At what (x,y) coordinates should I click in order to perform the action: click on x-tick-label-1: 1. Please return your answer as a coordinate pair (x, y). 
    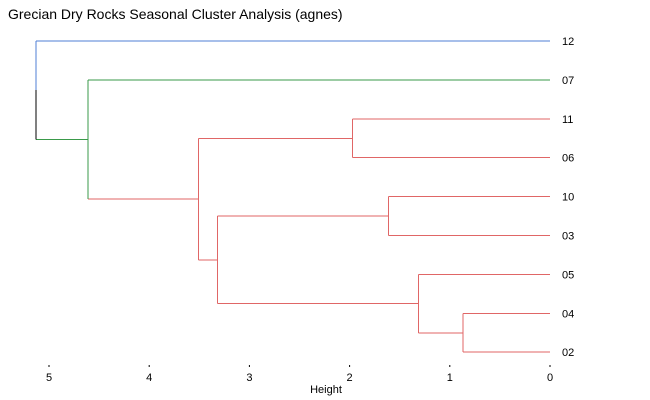
    Looking at the image, I should click on (450, 378).